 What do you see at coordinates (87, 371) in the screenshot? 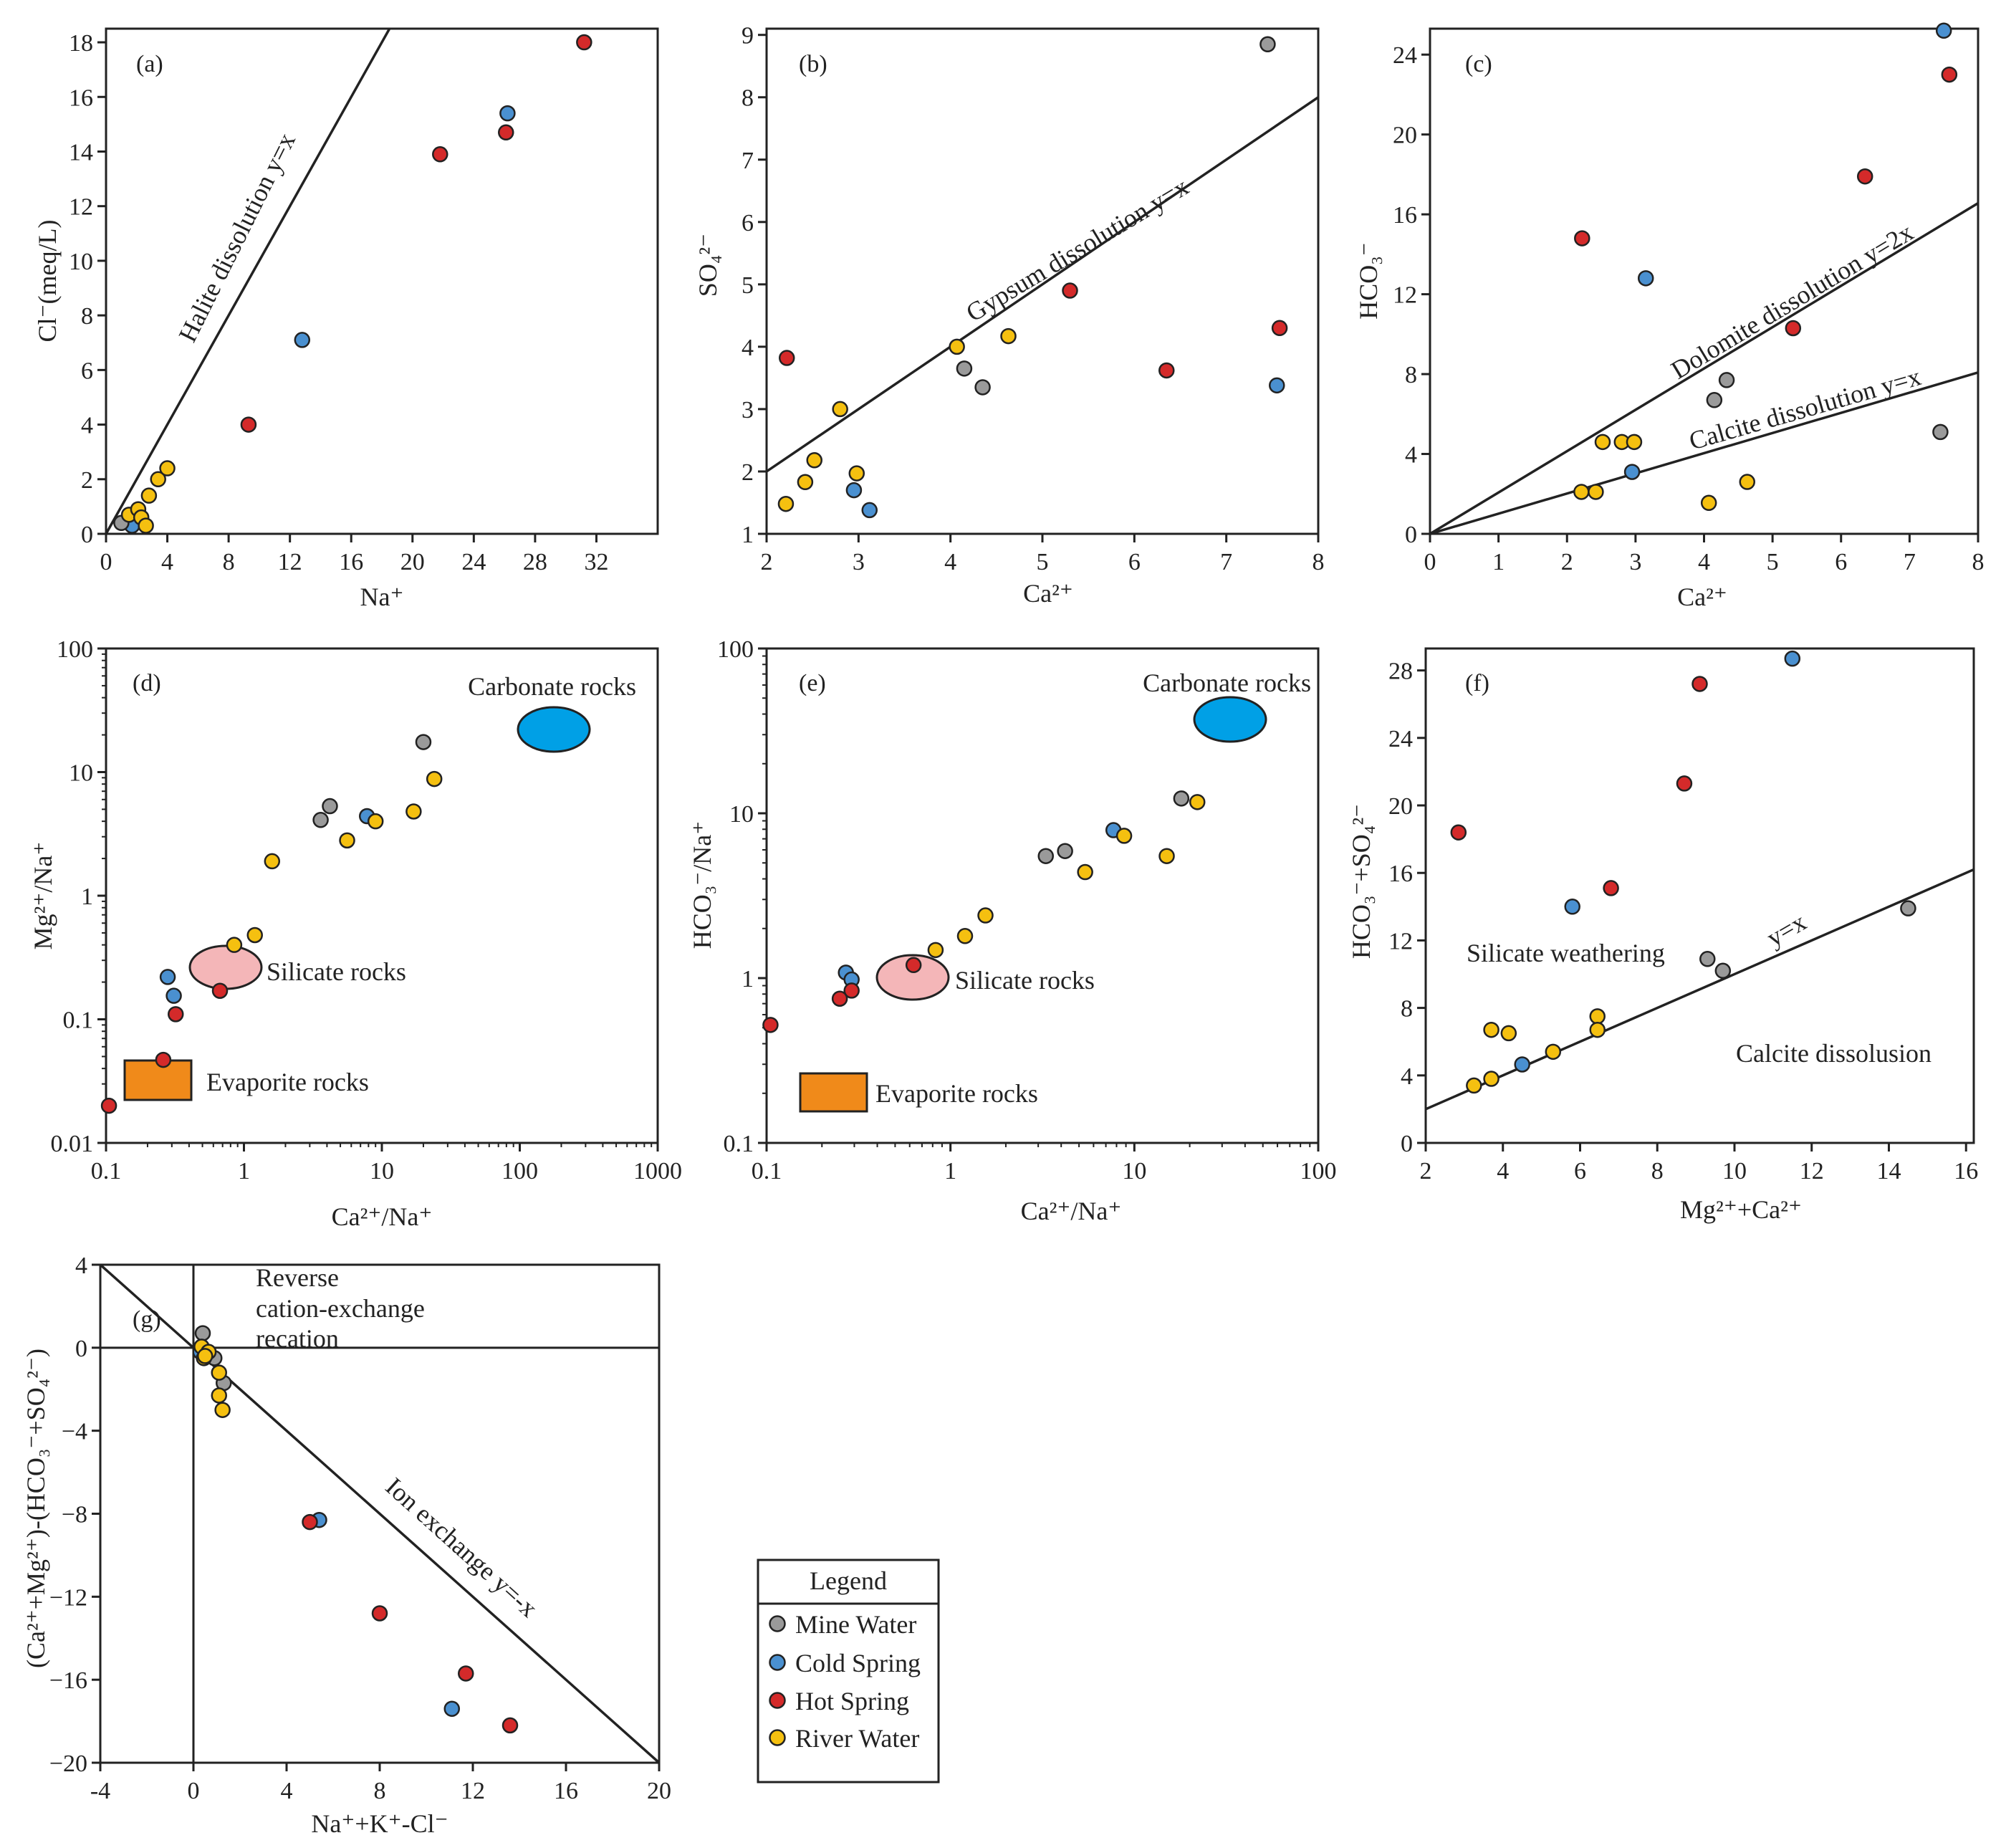
I see `panel-a-ytick-label: 6` at bounding box center [87, 371].